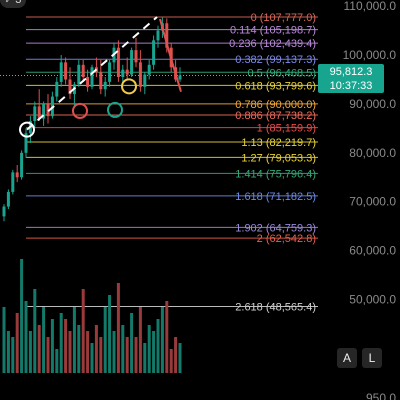  Describe the element at coordinates (370, 55) in the screenshot. I see `y-axis-tick: 100,000.0` at that location.